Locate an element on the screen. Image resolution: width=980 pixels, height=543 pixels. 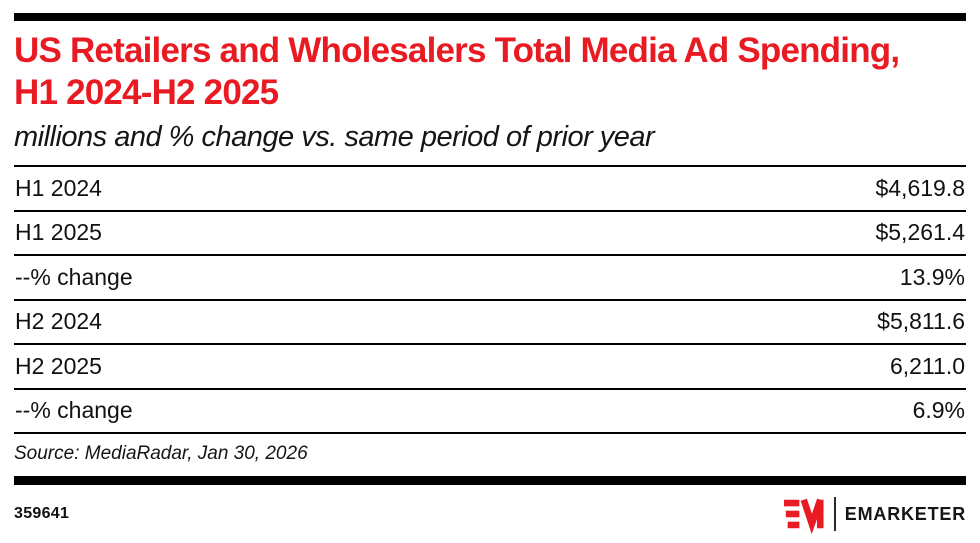
emarketer-wordmark: EMARKETER is located at coordinates (905, 513).